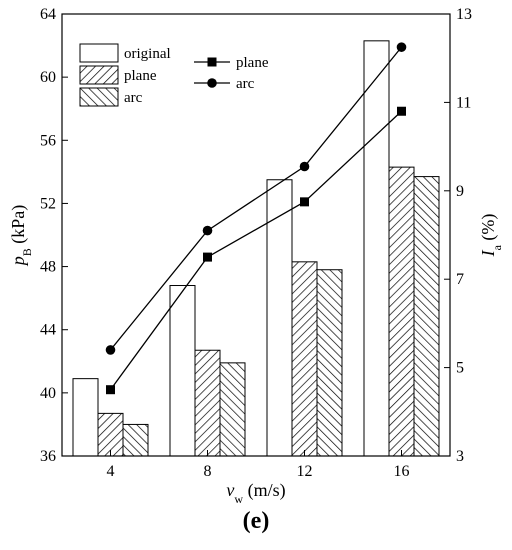 The image size is (512, 550). Describe the element at coordinates (27, 252) in the screenshot. I see `axis-title-sub: B` at that location.